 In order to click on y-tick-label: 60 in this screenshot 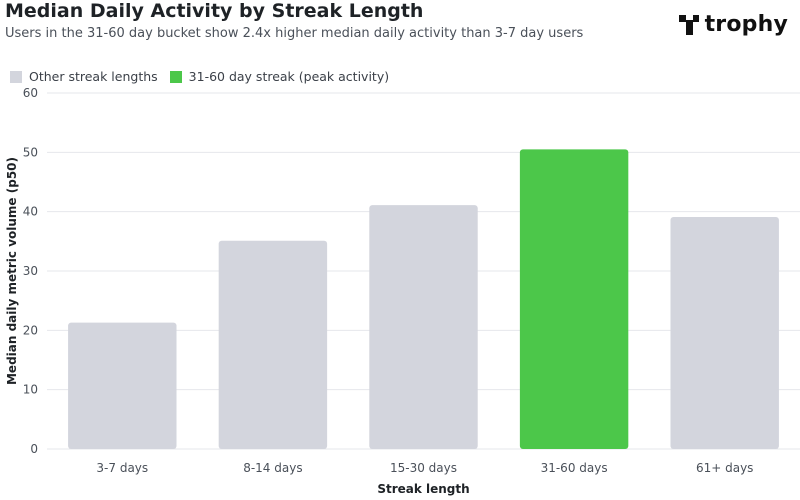, I will do `click(30, 93)`.